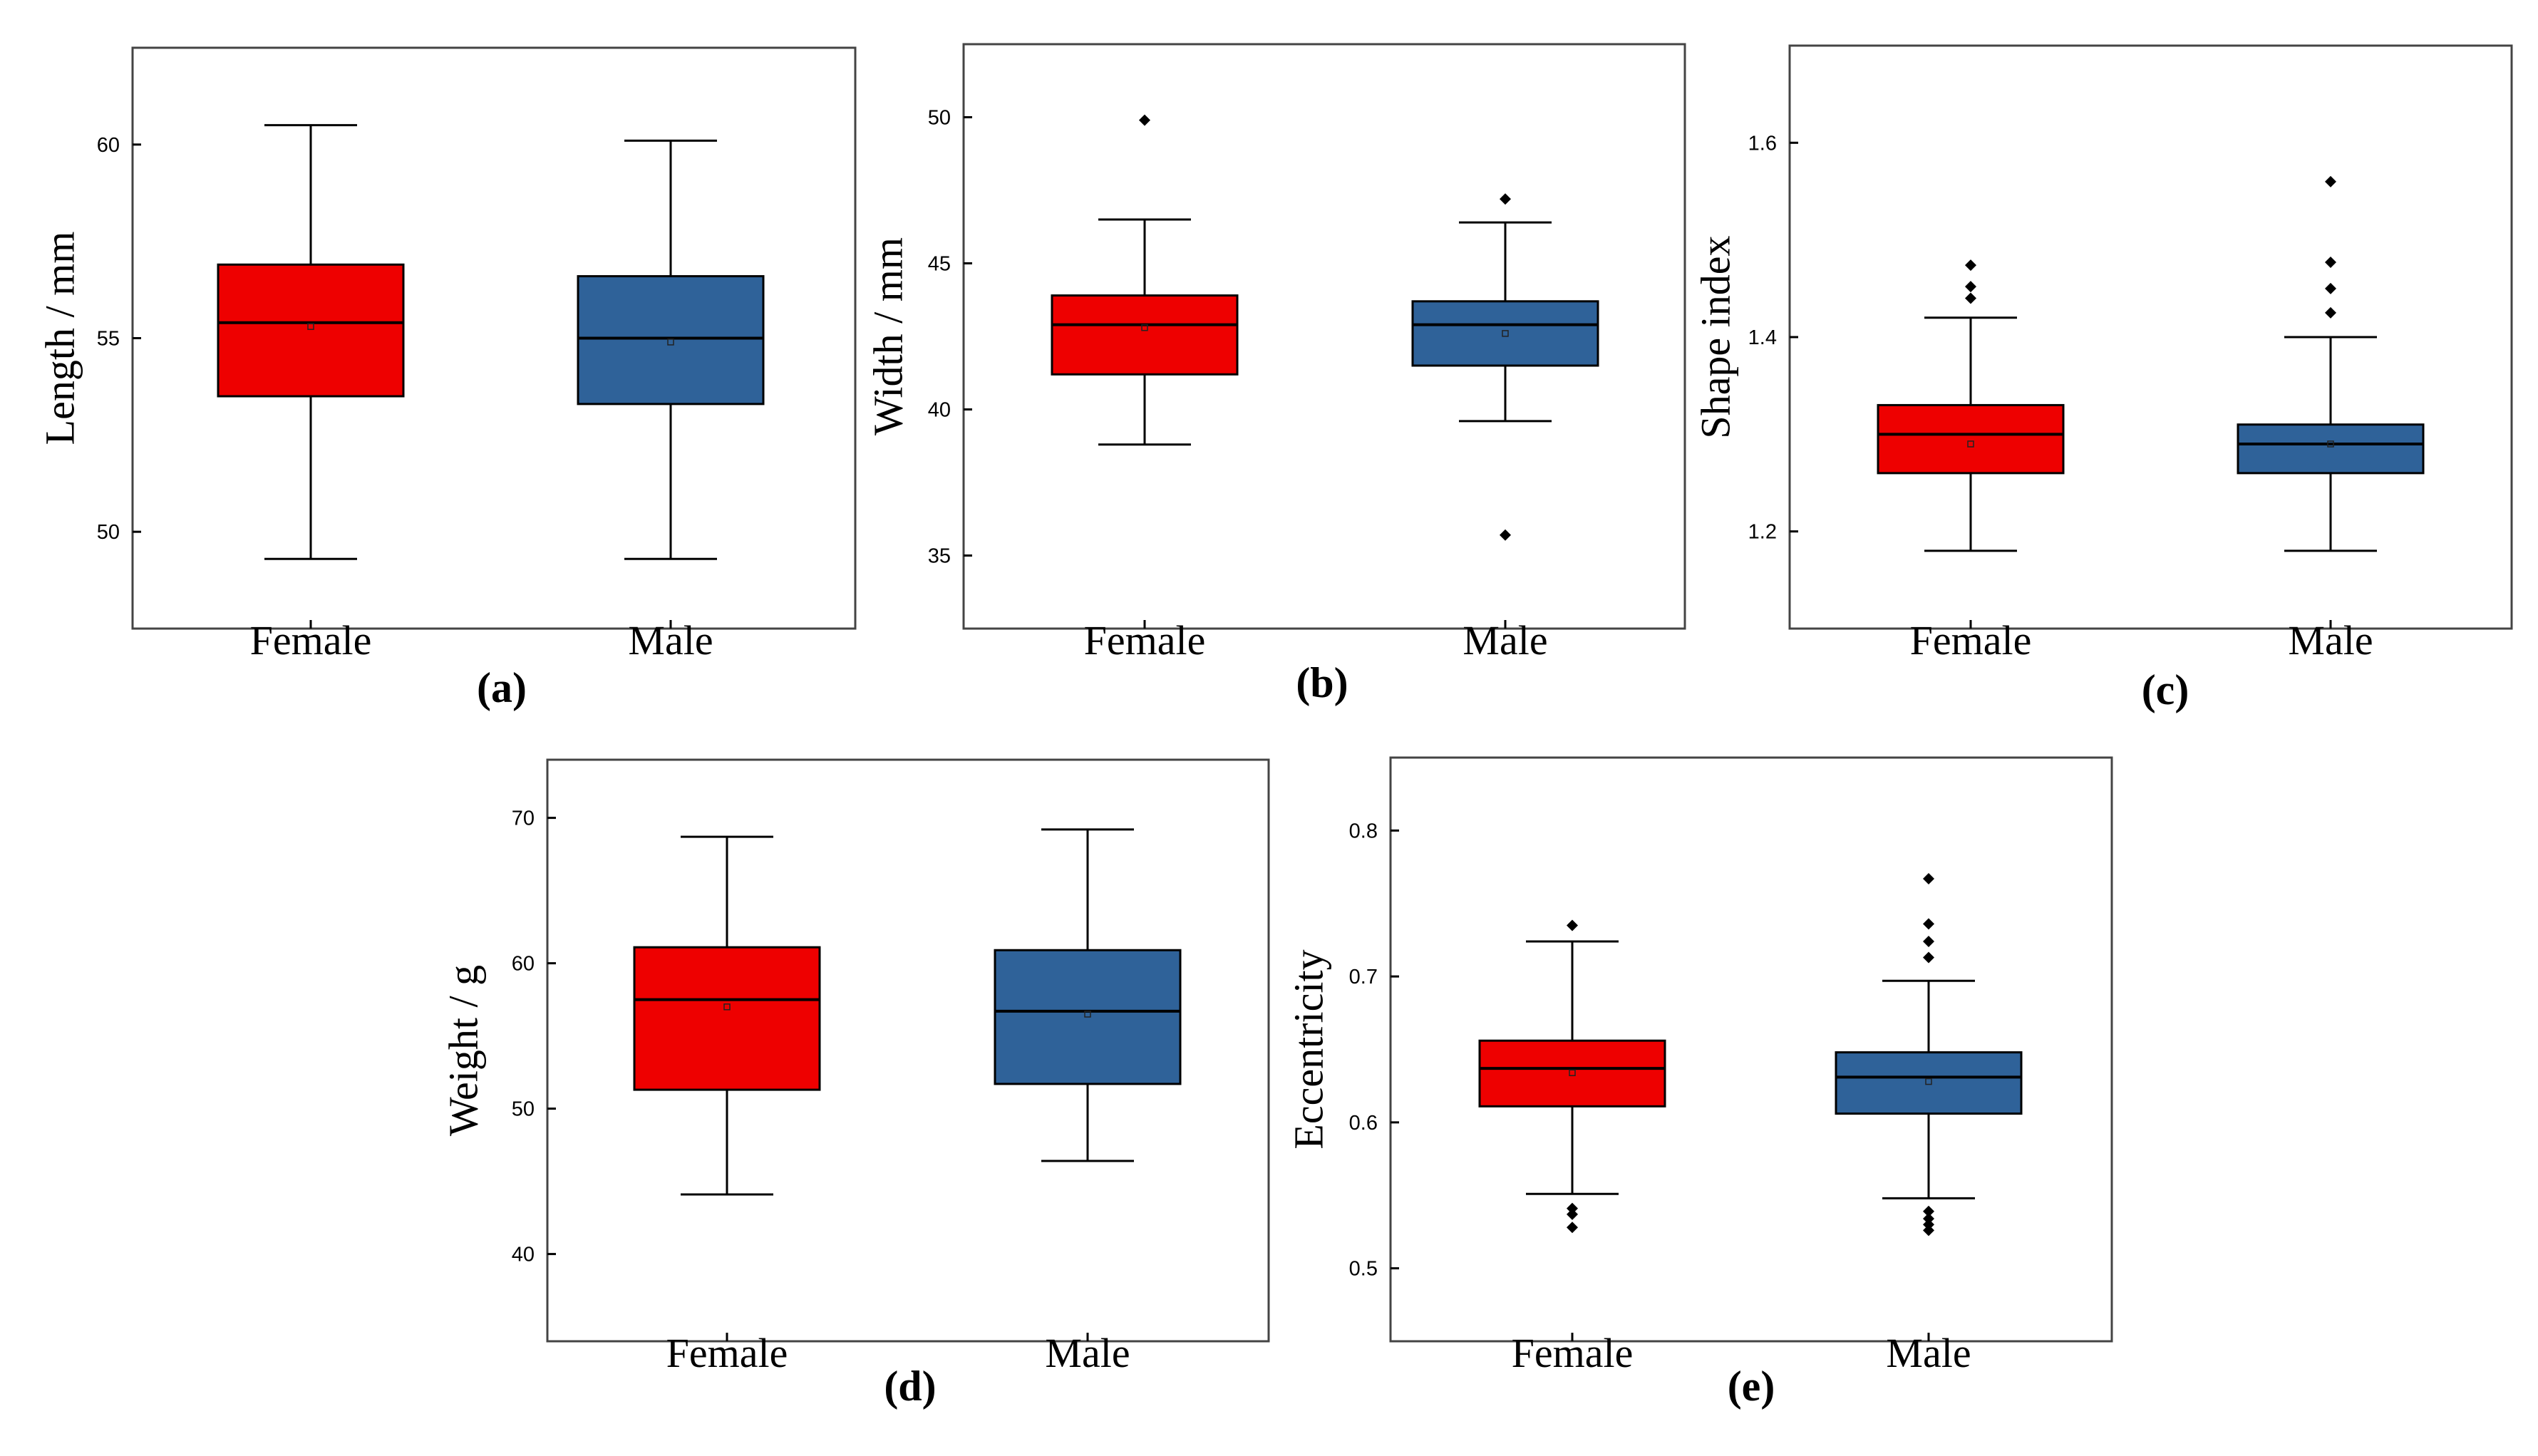  I want to click on y-axis-title: Weight / g, so click(463, 1050).